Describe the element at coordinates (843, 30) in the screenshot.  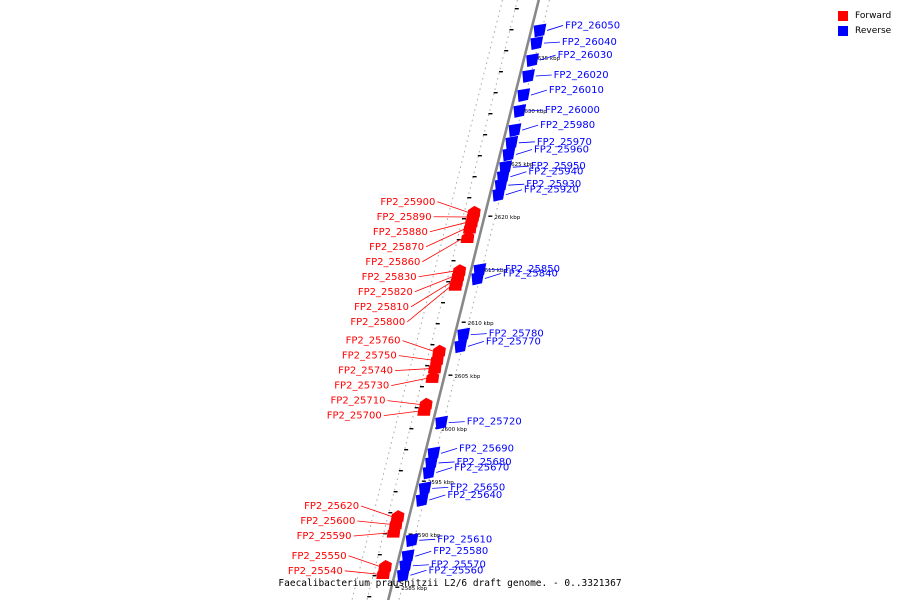
I see `reverse-swatch` at that location.